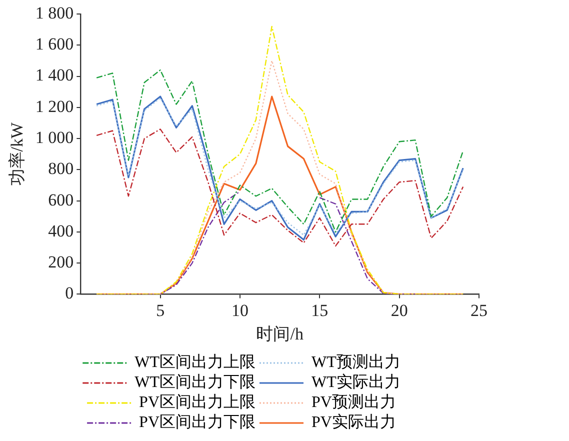  I want to click on y-tick-label: 1 800, so click(54, 12).